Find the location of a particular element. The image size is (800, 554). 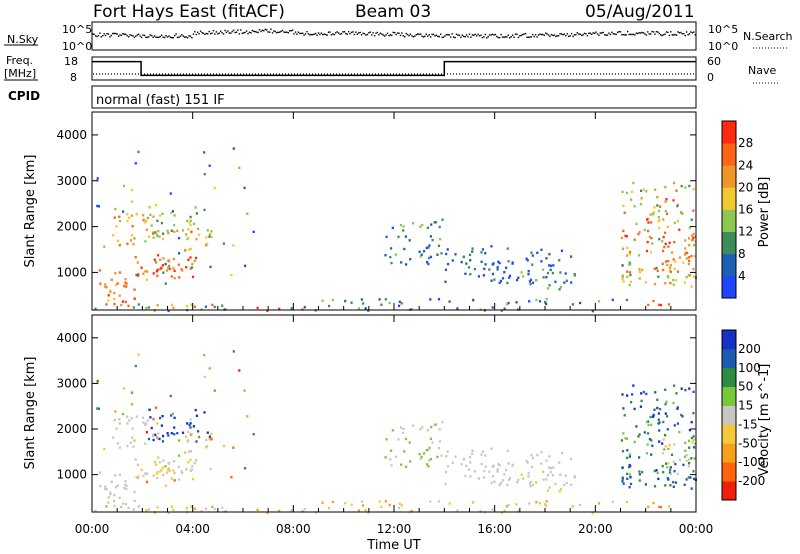

power-colorbar-tick: 20 is located at coordinates (745, 187).